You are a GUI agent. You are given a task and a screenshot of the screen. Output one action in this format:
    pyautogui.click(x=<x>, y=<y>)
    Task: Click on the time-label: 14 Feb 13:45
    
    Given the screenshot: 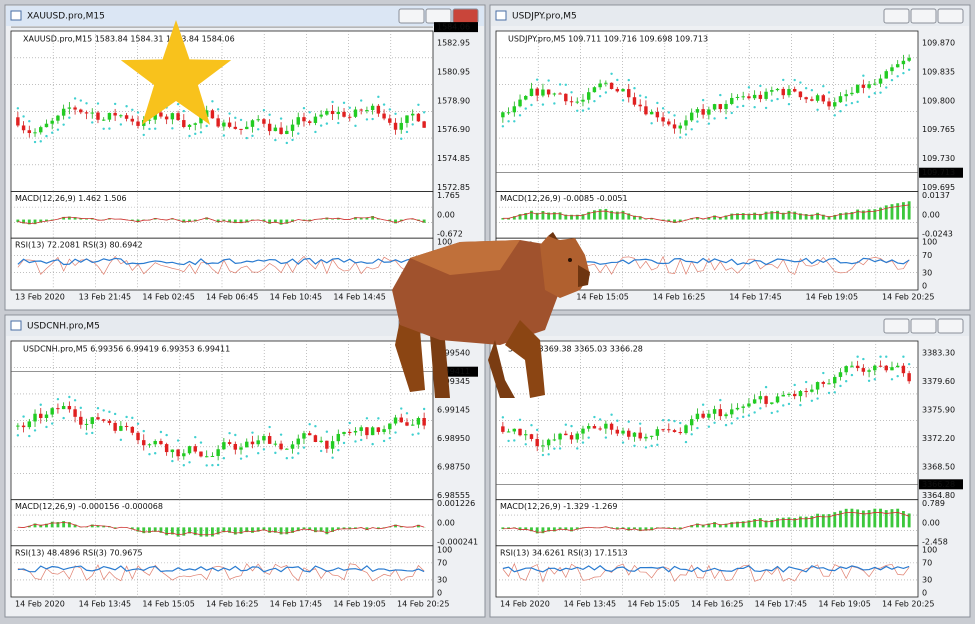 What is the action you would take?
    pyautogui.click(x=590, y=604)
    